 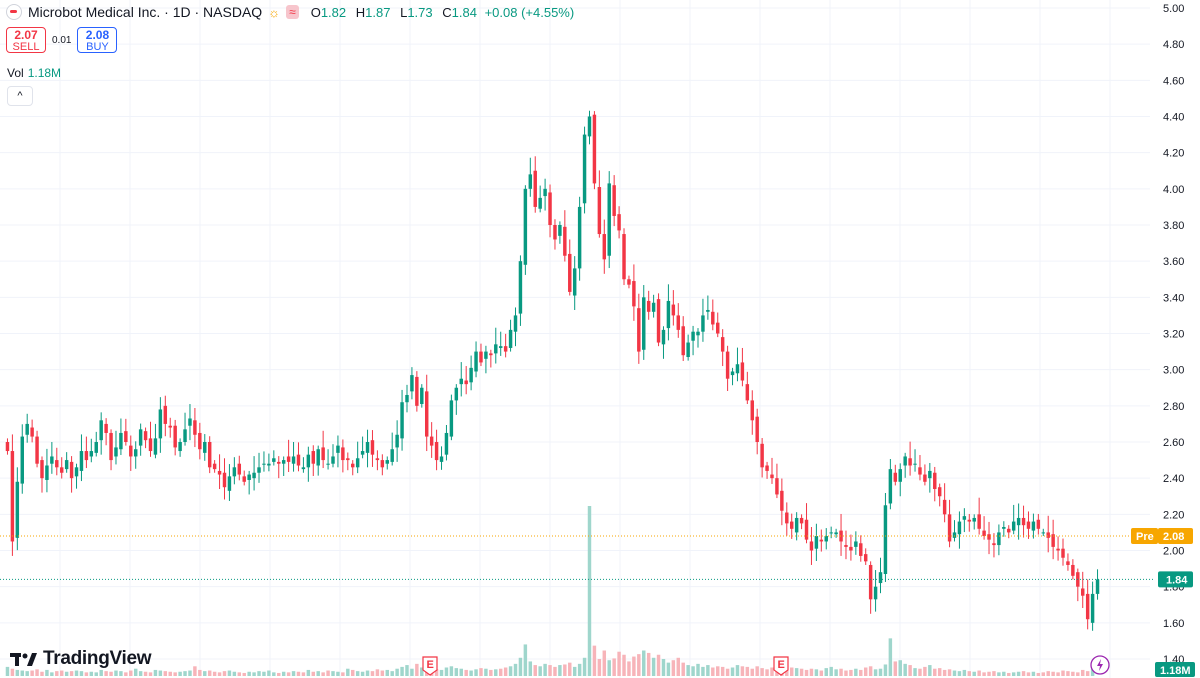 What do you see at coordinates (292, 12) in the screenshot?
I see `wave-icon: ≈` at bounding box center [292, 12].